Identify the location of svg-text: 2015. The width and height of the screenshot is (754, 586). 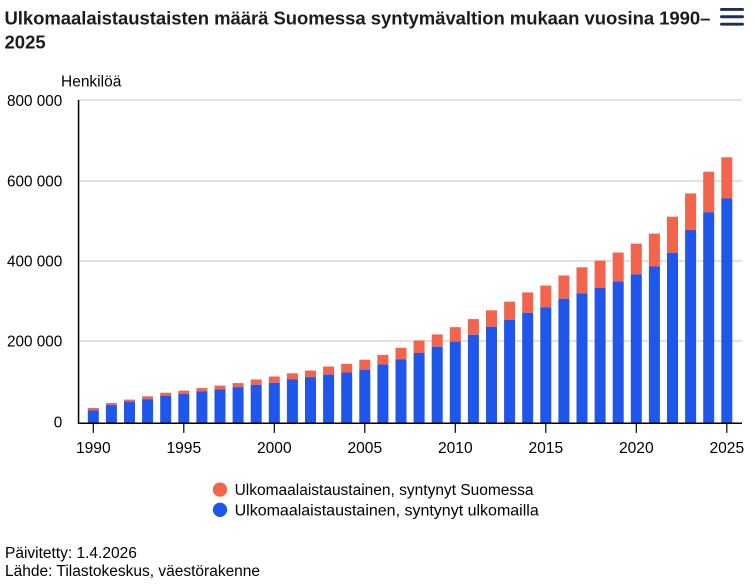
(545, 448).